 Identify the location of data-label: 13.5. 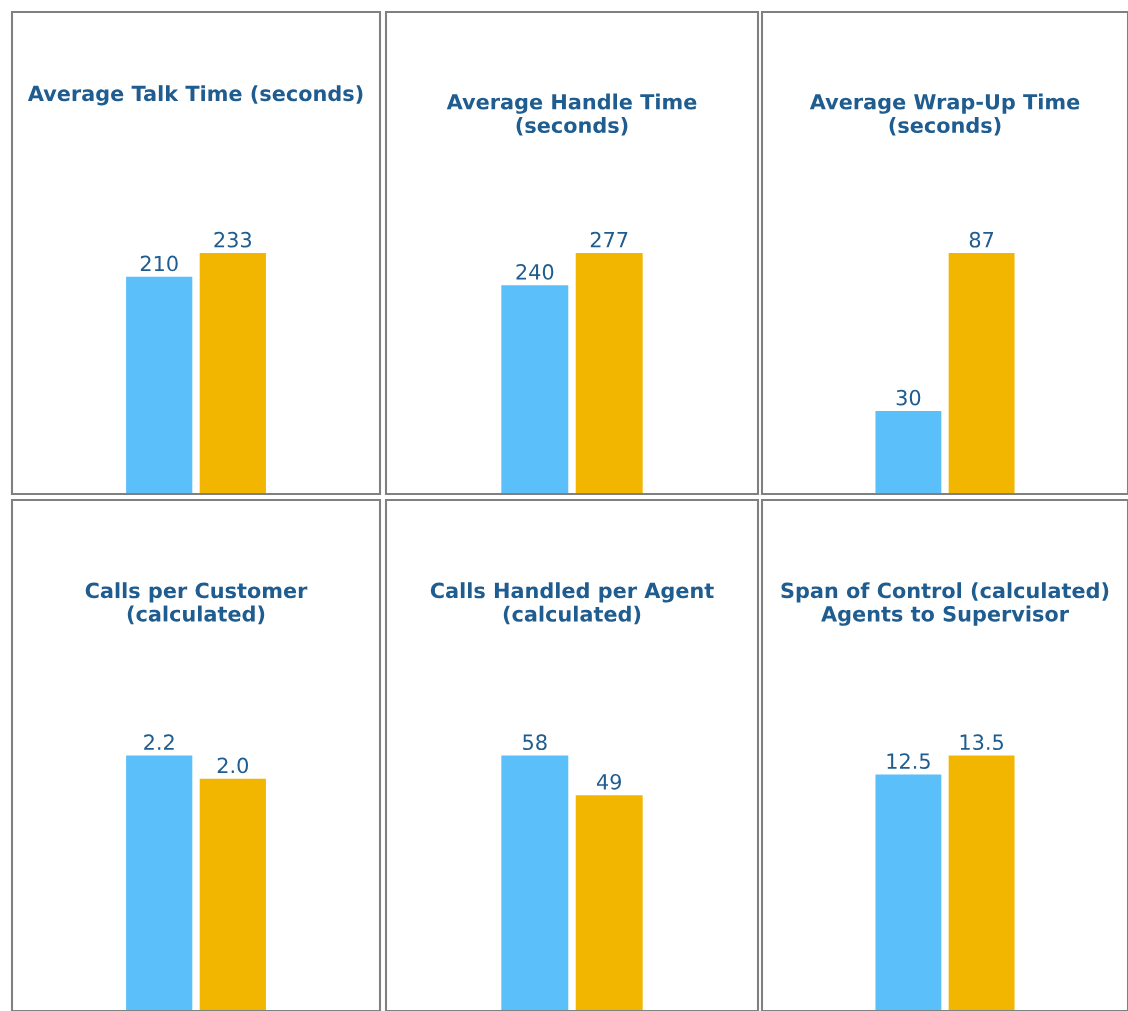
(981, 742).